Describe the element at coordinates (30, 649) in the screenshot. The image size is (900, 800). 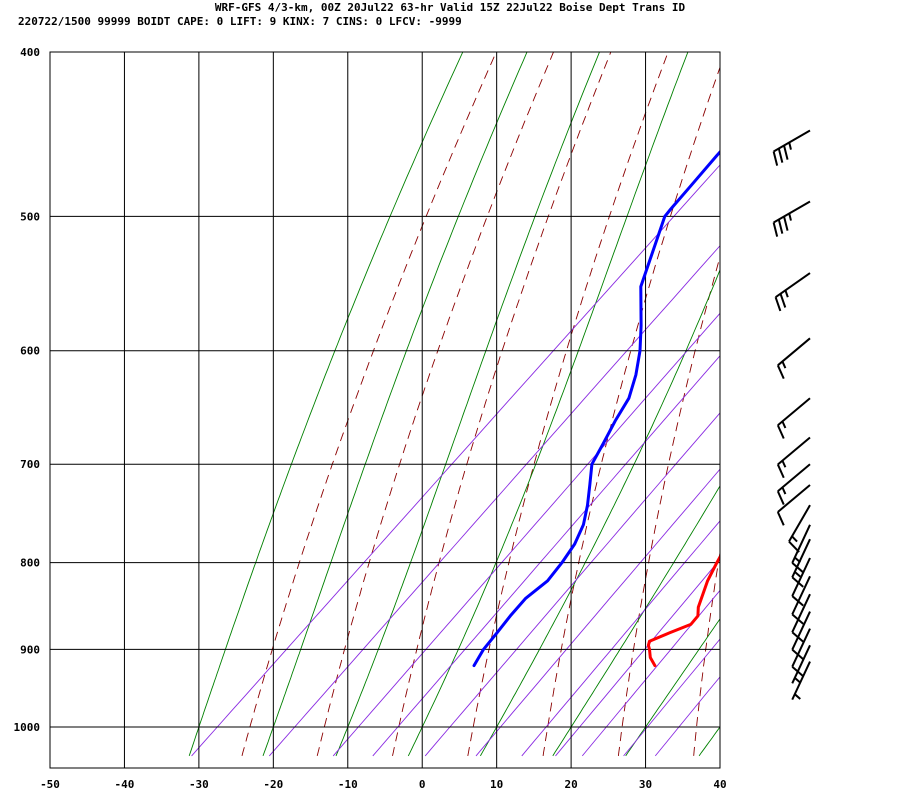
I see `pressure-tick-label: 900` at that location.